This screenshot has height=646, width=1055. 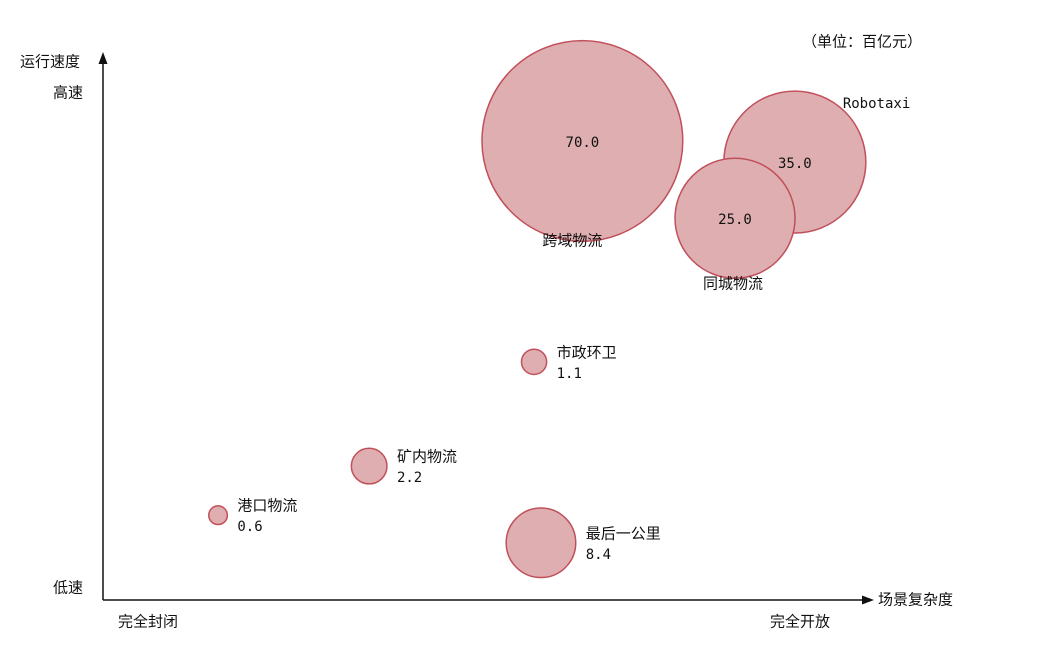 I want to click on unit-note: （单位：百亿元）, so click(x=862, y=42).